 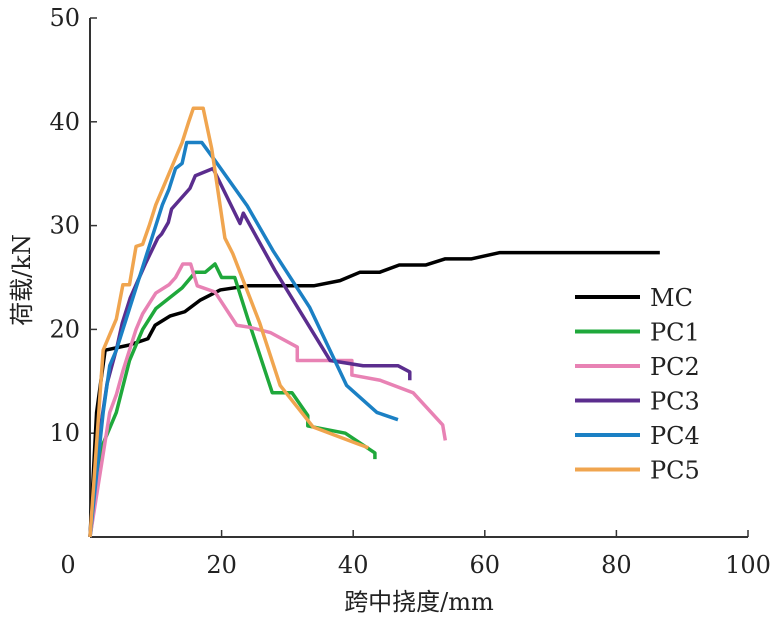 I want to click on x-tick-label: 100, so click(x=748, y=565).